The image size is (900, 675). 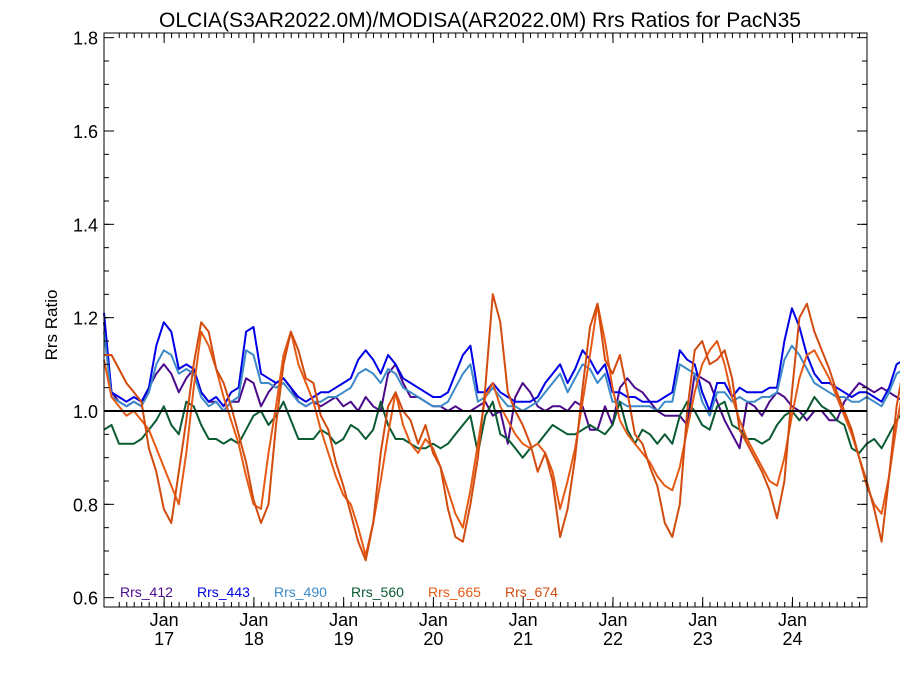 What do you see at coordinates (85, 132) in the screenshot?
I see `y-tick-label: 1.6` at bounding box center [85, 132].